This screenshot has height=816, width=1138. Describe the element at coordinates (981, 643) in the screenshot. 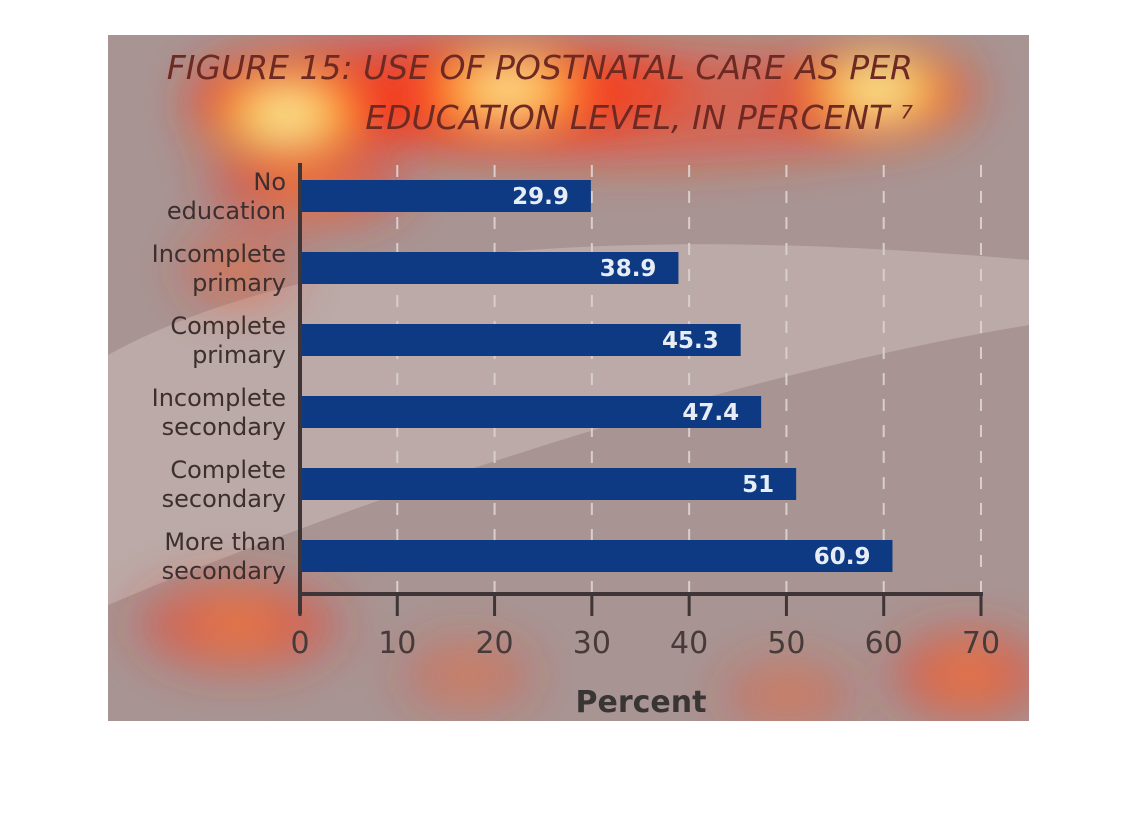

I see `x-tick-label-70: 70` at that location.